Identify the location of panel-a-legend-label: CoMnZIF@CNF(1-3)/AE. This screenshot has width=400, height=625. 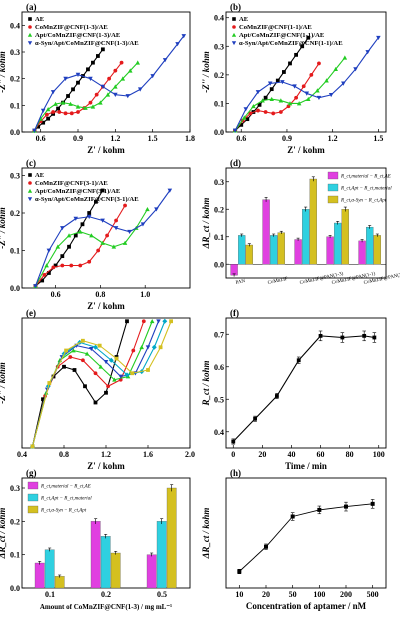
(71, 27).